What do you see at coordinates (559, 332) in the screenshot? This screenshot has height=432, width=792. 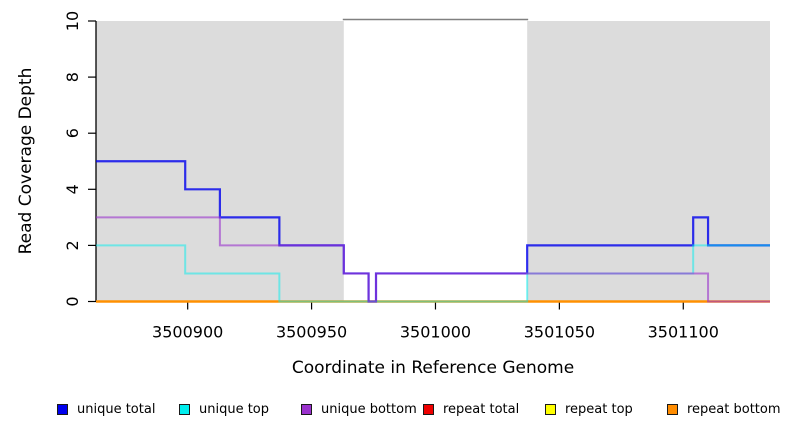 I see `x-tick-label: 3501050` at bounding box center [559, 332].